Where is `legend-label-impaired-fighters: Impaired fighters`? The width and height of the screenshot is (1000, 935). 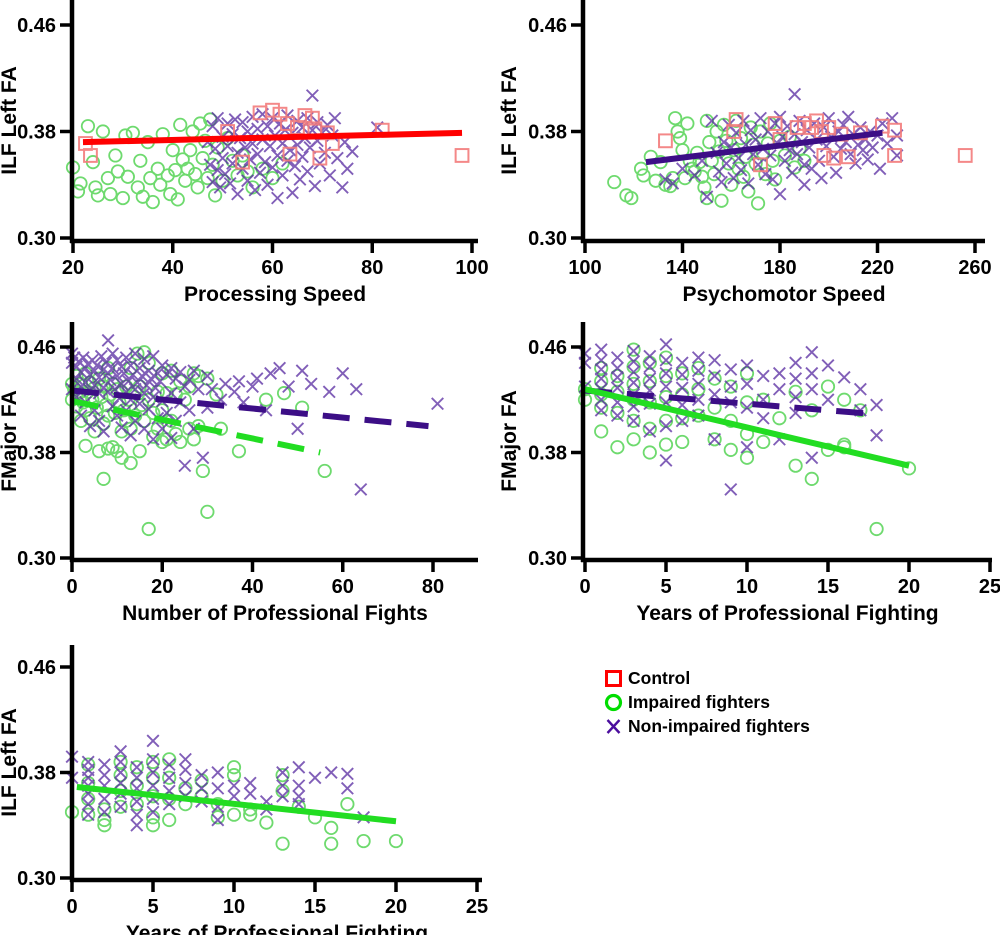
legend-label-impaired-fighters: Impaired fighters is located at coordinates (699, 701).